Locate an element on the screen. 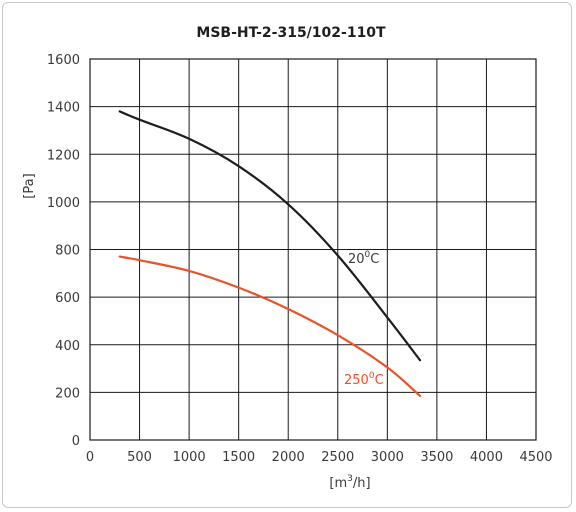  x-tick-label: 4500 is located at coordinates (535, 457).